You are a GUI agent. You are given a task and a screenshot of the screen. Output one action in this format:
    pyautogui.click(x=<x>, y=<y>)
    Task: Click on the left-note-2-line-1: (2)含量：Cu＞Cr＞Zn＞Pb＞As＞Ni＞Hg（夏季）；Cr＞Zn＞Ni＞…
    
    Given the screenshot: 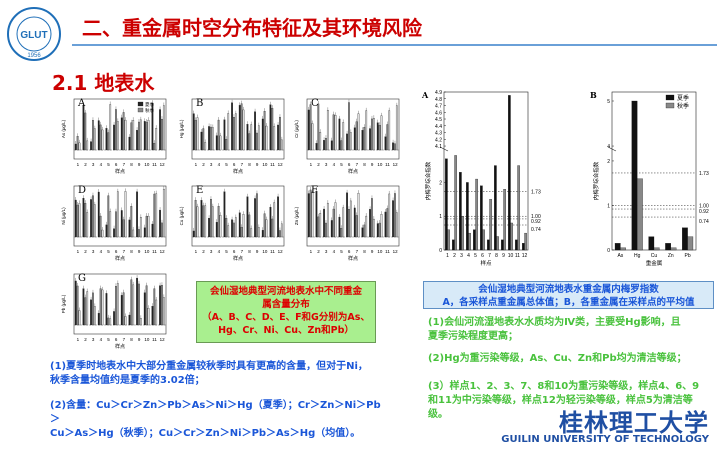 What is the action you would take?
    pyautogui.click(x=215, y=412)
    